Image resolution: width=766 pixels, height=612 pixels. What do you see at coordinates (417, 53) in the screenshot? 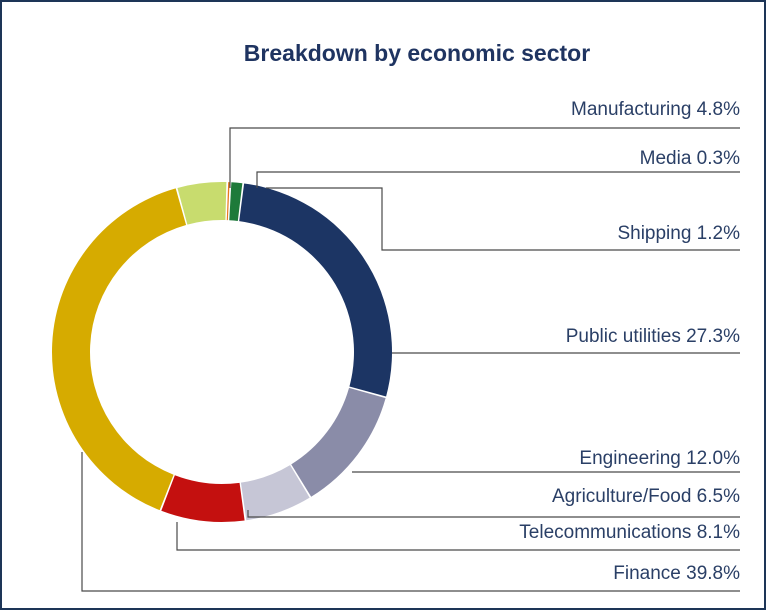
I see `chart-title: Breakdown by economic sector` at bounding box center [417, 53].